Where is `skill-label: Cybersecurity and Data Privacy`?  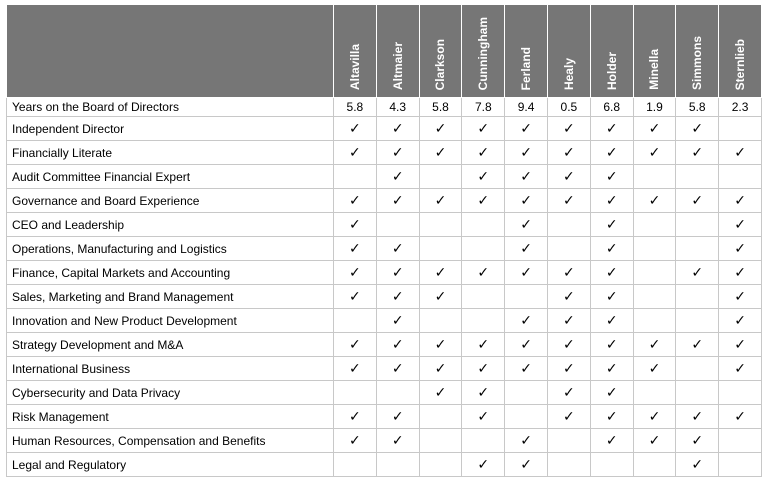
skill-label: Cybersecurity and Data Privacy is located at coordinates (170, 392).